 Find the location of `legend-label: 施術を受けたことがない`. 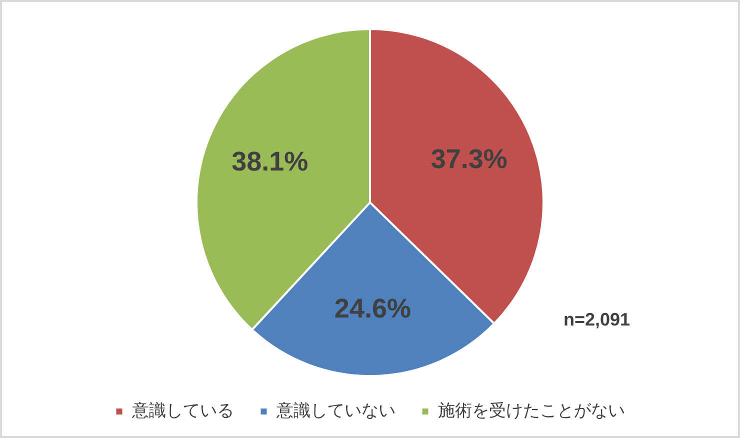

legend-label: 施術を受けたことがない is located at coordinates (531, 410).